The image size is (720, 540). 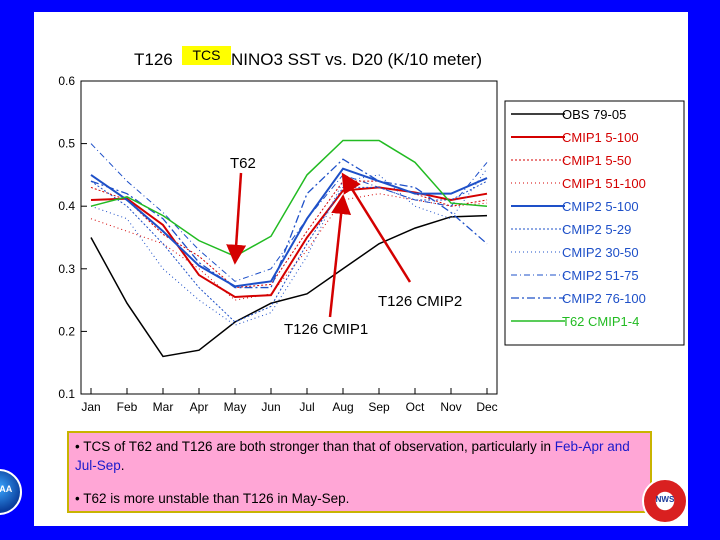 I want to click on legend-label-4: CMIP2 5-100, so click(x=600, y=206).